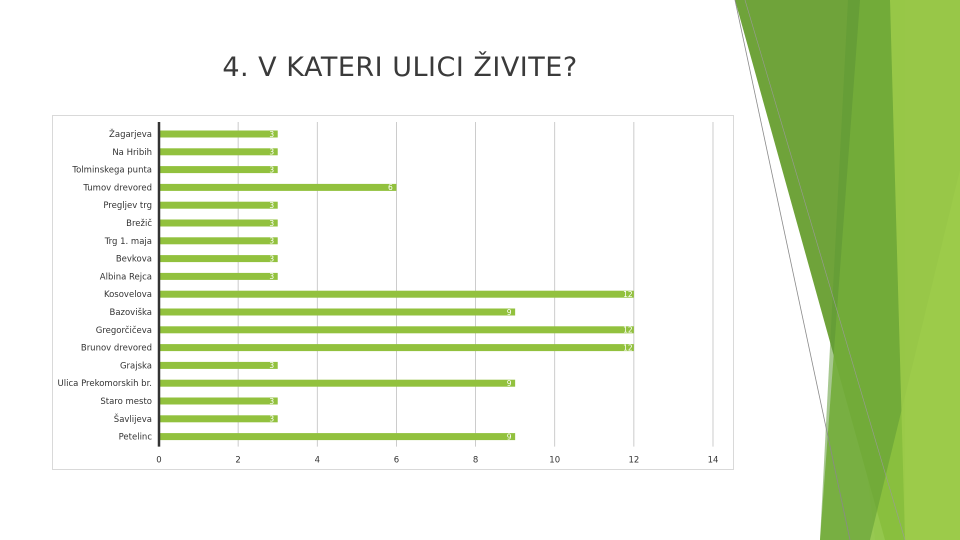 The image size is (960, 540). I want to click on category-label: Bazoviška, so click(130, 312).